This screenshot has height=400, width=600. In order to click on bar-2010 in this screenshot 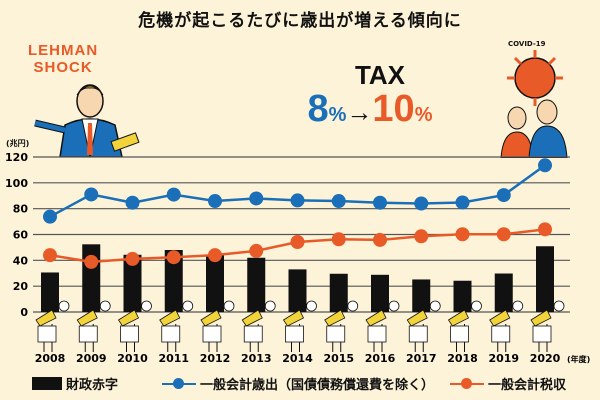, I will do `click(132, 283)`.